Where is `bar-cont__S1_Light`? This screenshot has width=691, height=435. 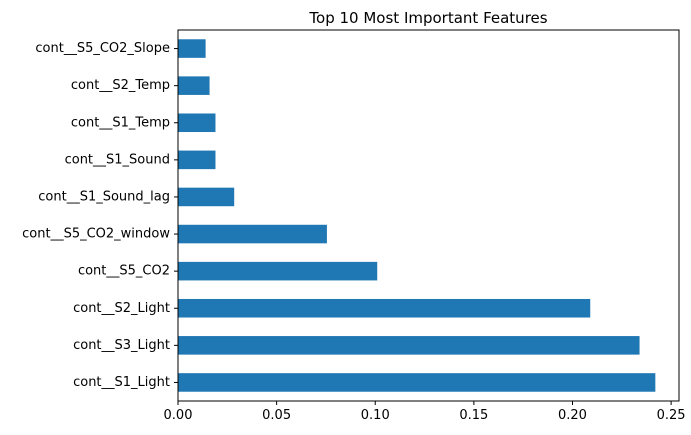 bar-cont__S1_Light is located at coordinates (417, 382).